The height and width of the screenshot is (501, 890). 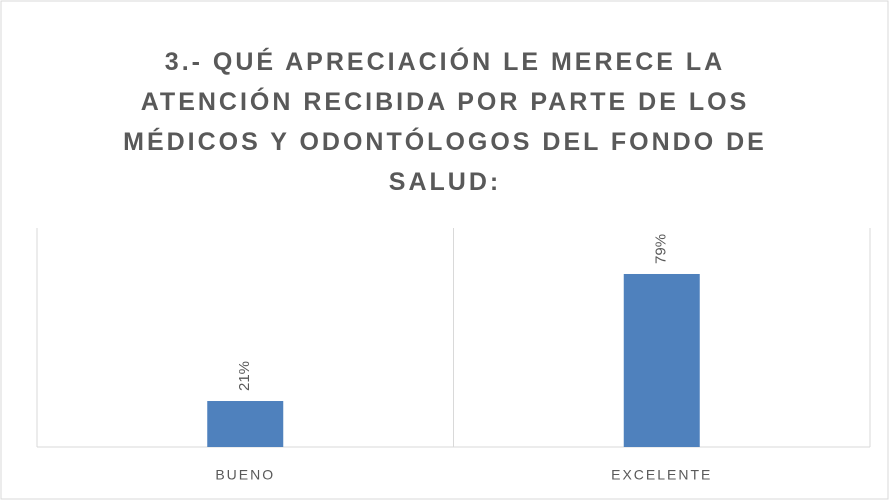 What do you see at coordinates (244, 376) in the screenshot?
I see `data-label: 21%` at bounding box center [244, 376].